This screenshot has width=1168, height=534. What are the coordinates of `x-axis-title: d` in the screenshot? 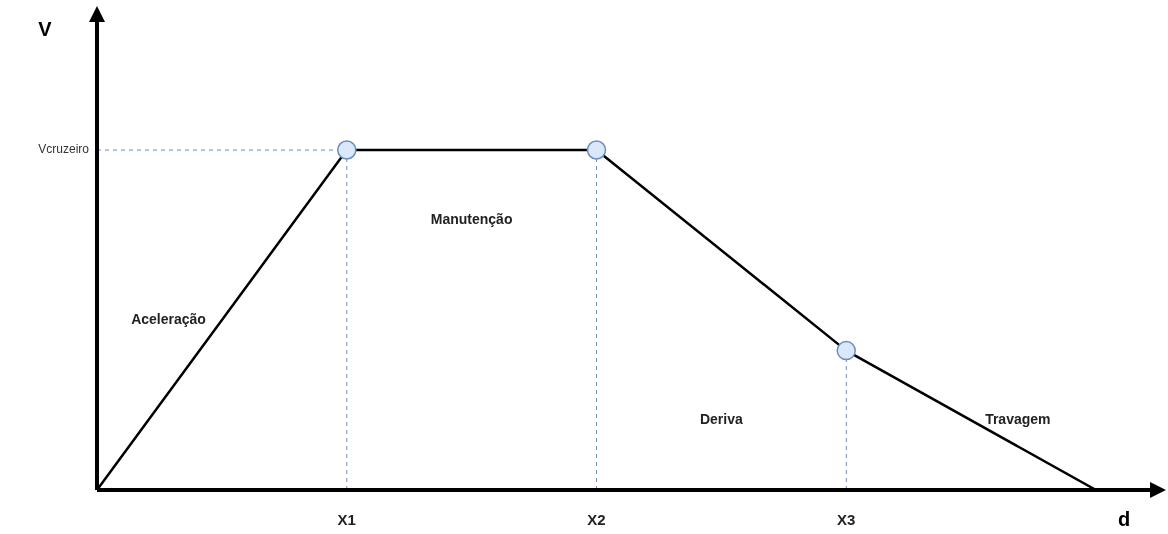 It's located at (1124, 518).